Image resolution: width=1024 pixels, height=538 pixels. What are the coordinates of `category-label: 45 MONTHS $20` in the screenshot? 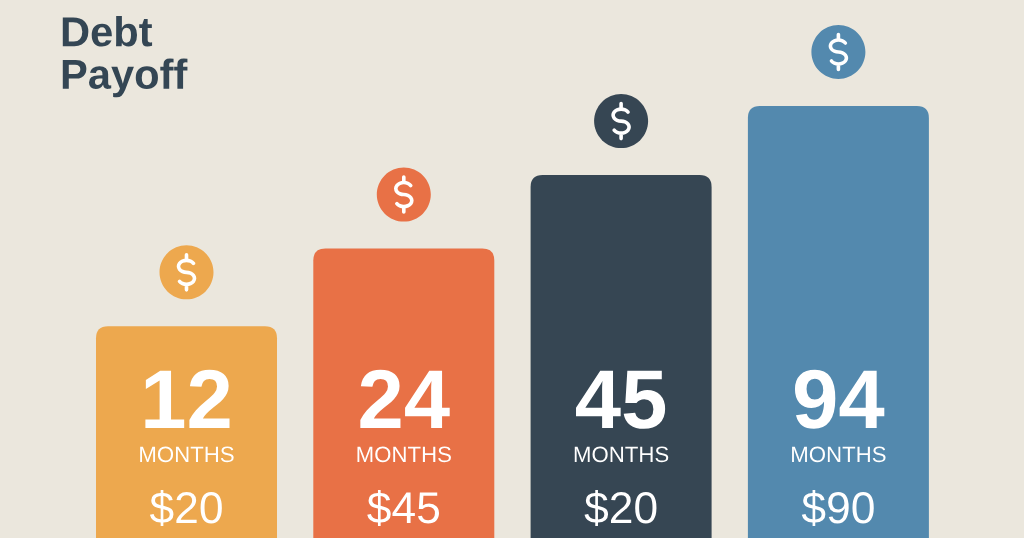 It's located at (621, 448).